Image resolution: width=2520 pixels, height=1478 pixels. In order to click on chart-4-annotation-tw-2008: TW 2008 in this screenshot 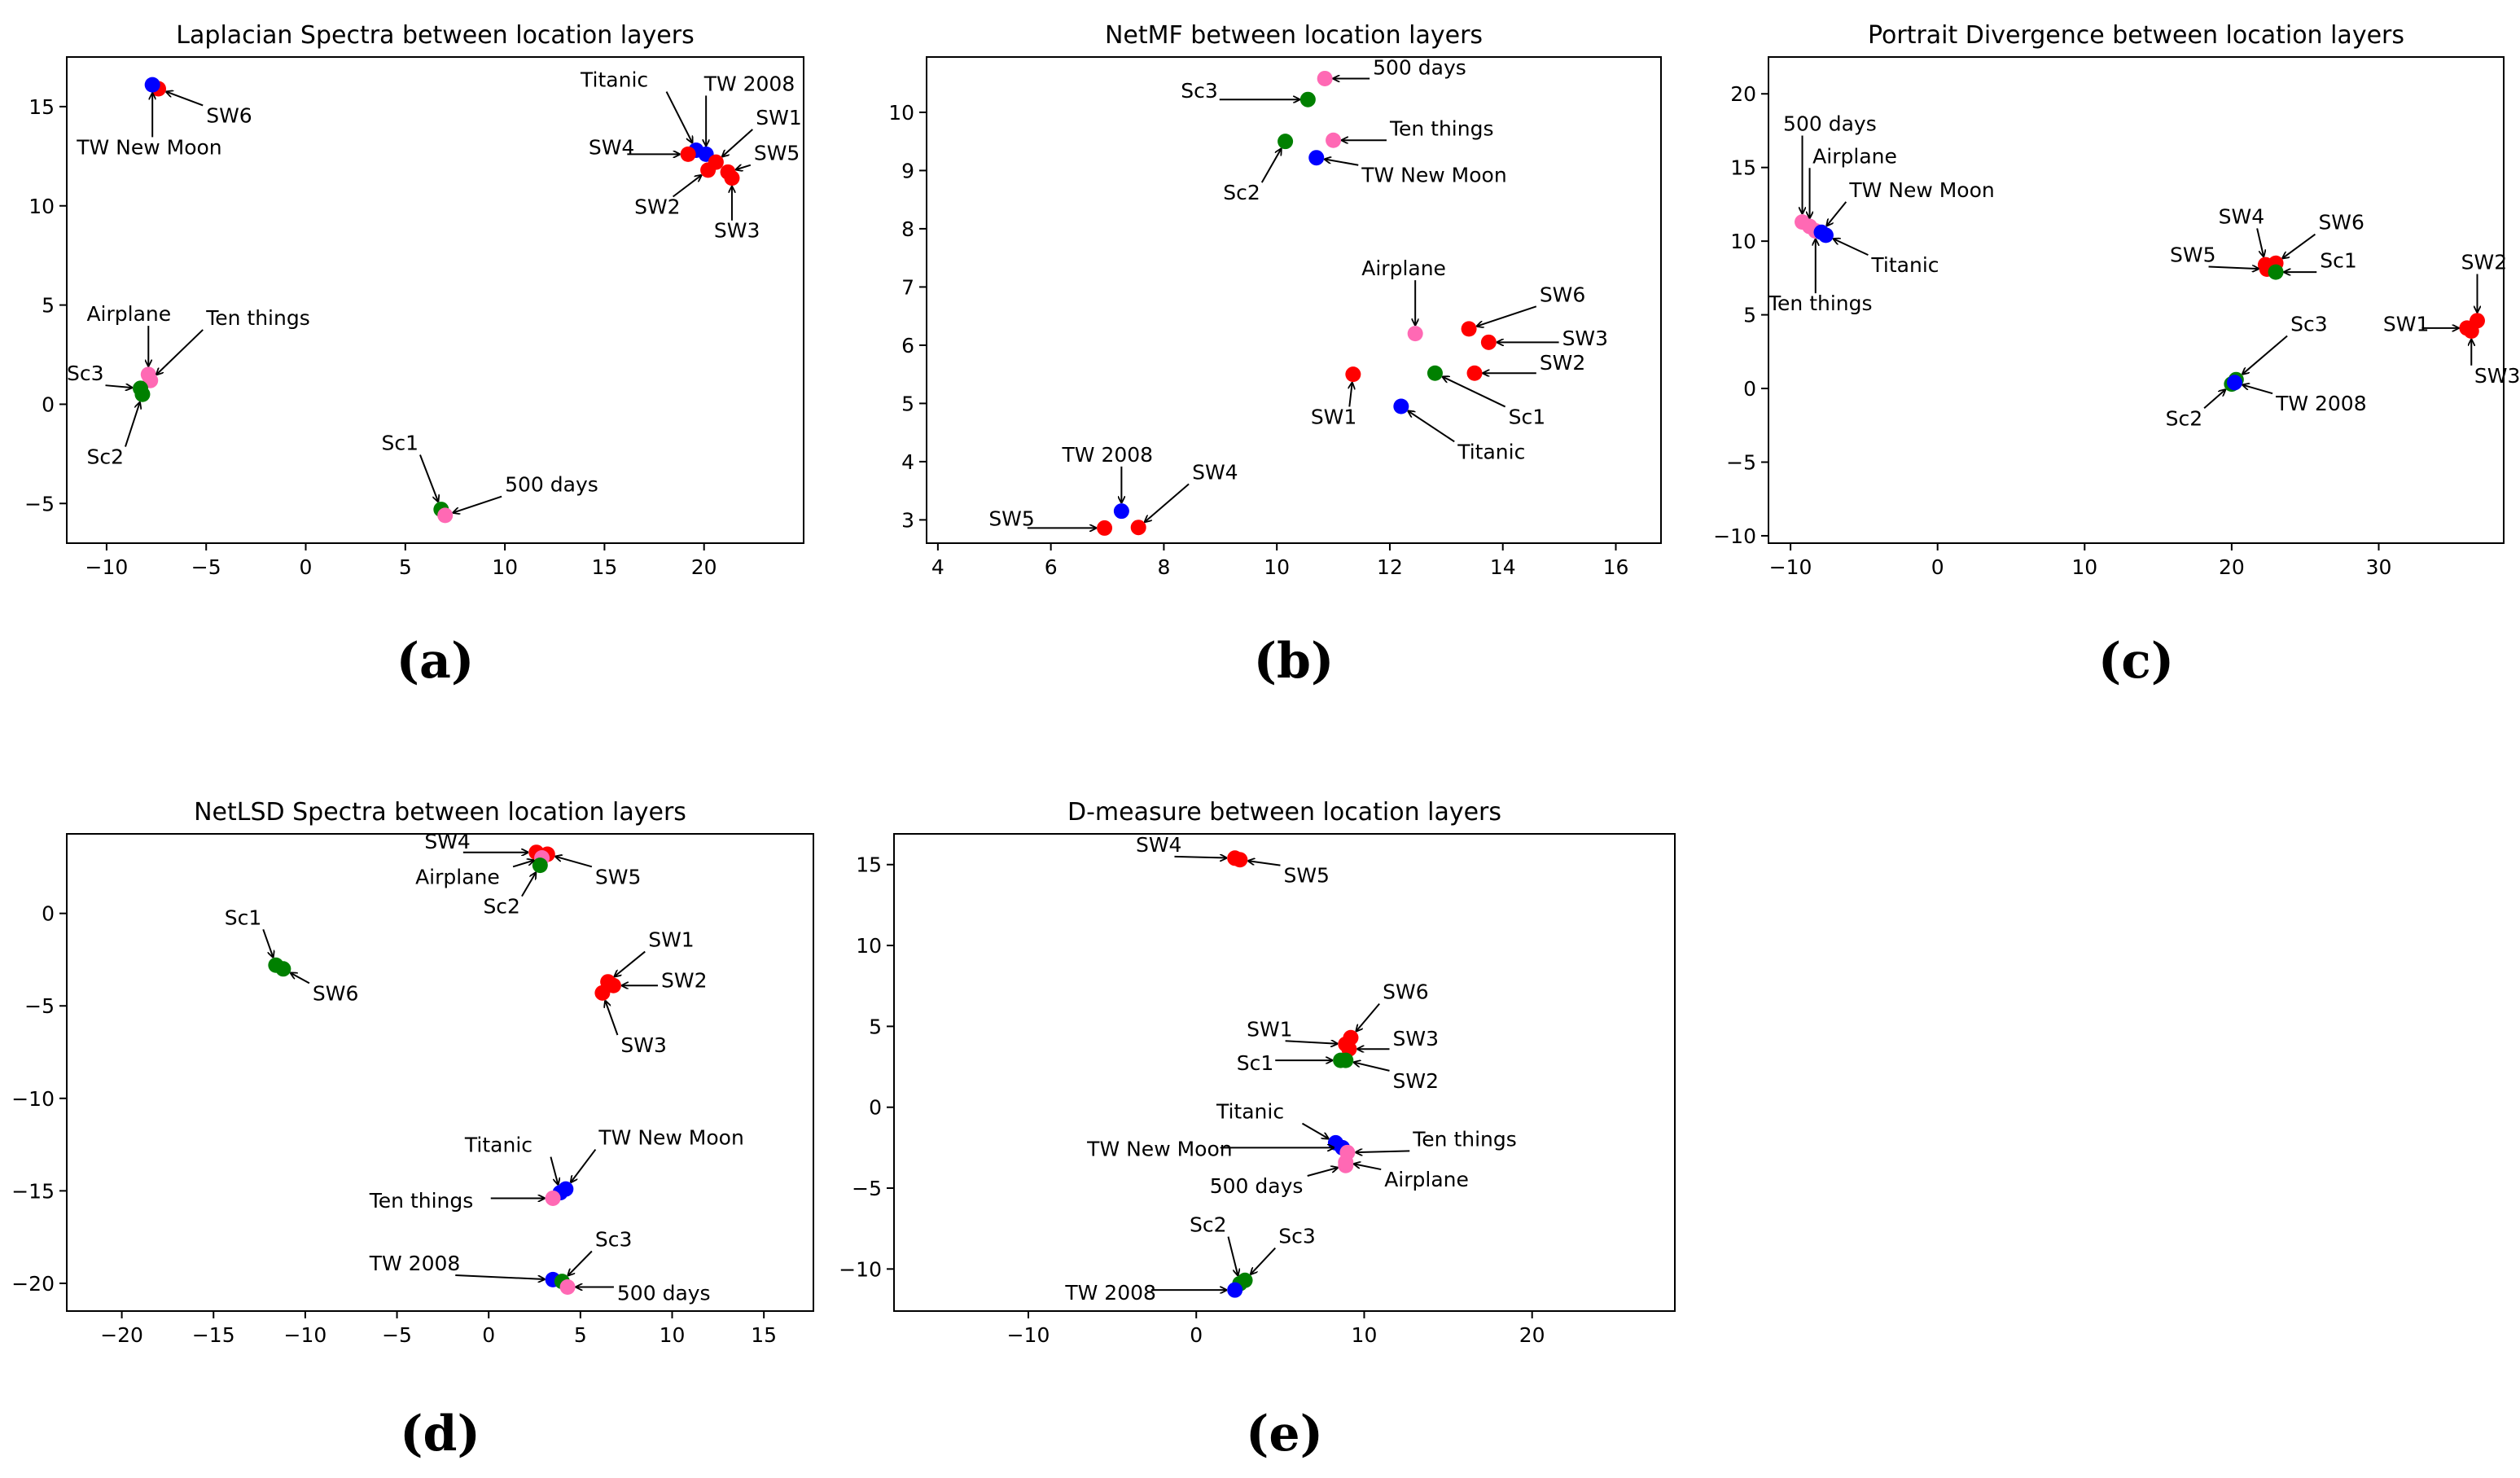, I will do `click(1110, 1293)`.